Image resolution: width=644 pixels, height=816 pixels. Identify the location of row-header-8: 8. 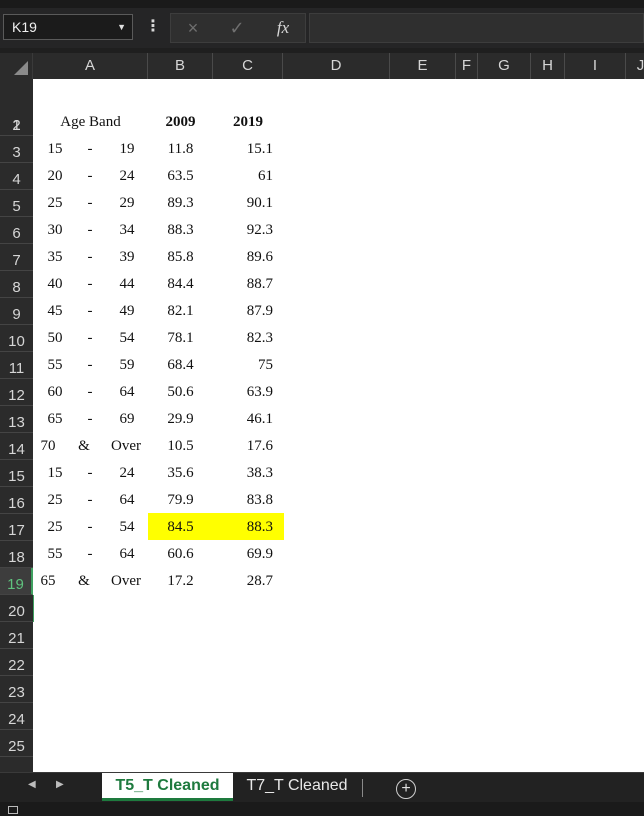
(16, 284).